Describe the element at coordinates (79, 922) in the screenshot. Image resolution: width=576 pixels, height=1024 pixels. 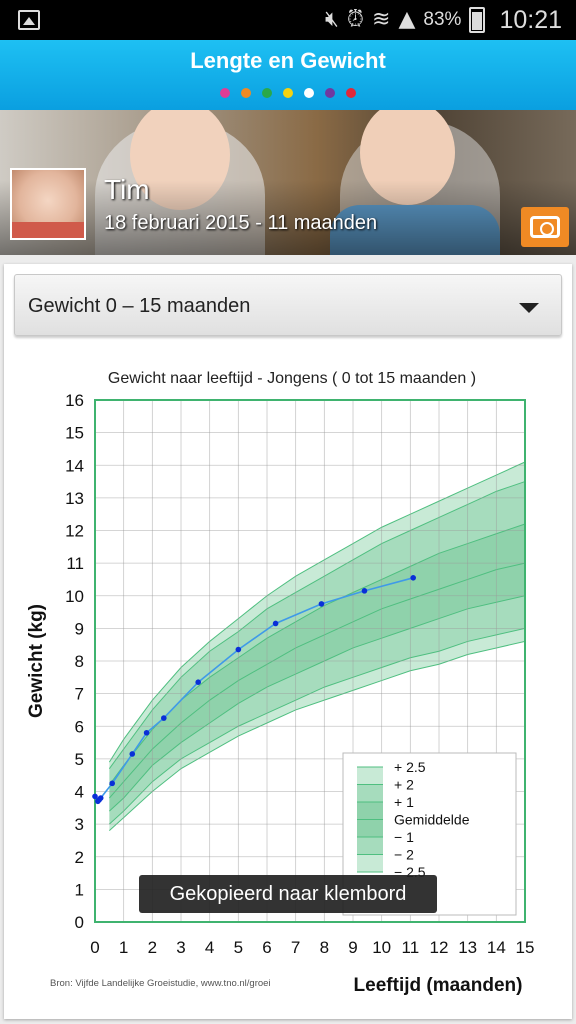
I see `y-tick-label: 0` at that location.